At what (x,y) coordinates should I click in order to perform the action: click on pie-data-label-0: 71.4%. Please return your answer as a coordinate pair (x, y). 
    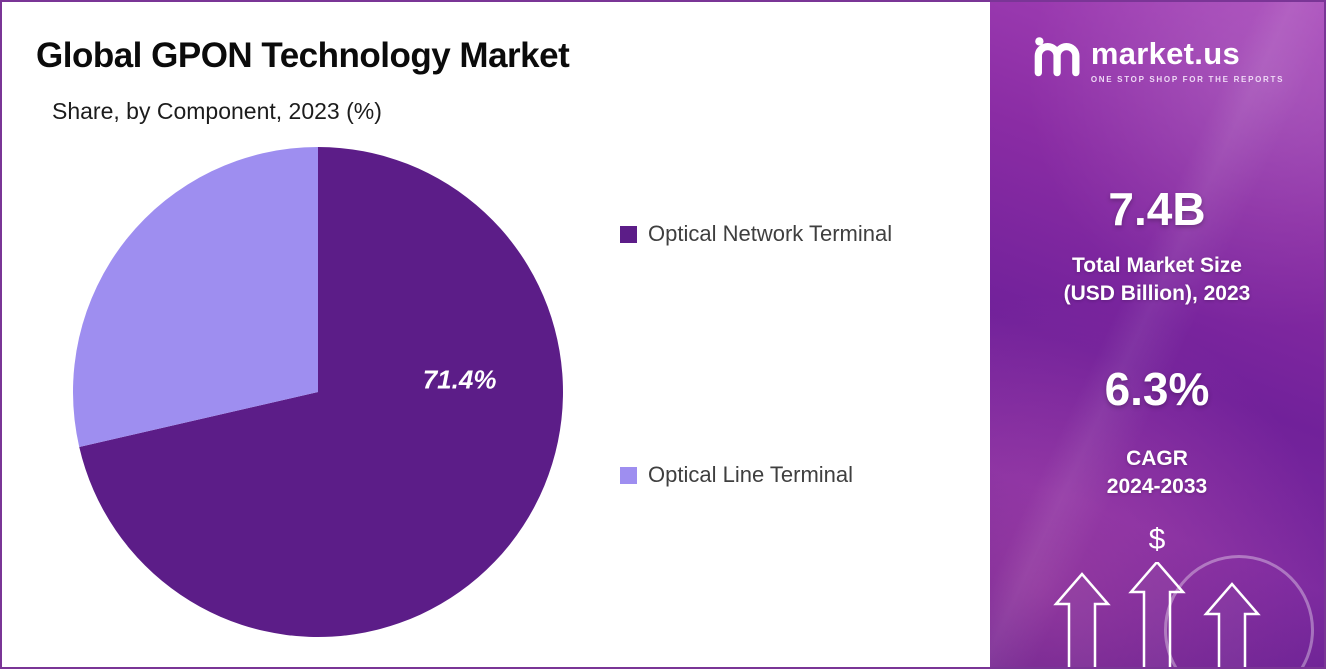
    Looking at the image, I should click on (460, 380).